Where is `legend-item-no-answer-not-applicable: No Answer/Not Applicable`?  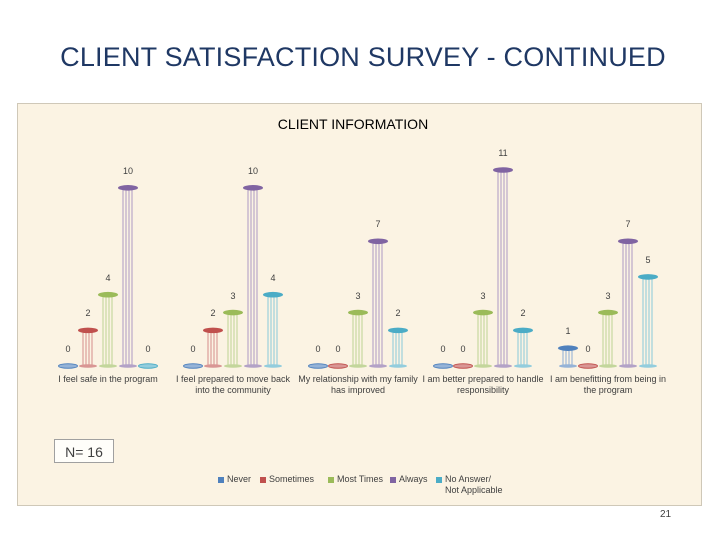 legend-item-no-answer-not-applicable: No Answer/Not Applicable is located at coordinates (469, 485).